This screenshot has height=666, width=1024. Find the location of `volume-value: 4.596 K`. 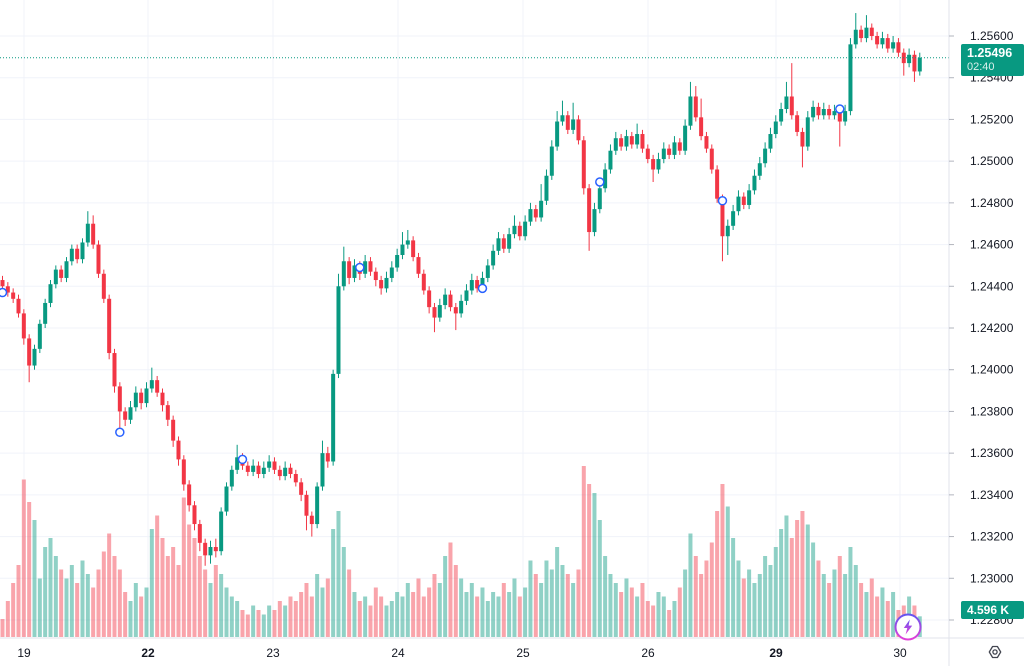

volume-value: 4.596 K is located at coordinates (988, 610).